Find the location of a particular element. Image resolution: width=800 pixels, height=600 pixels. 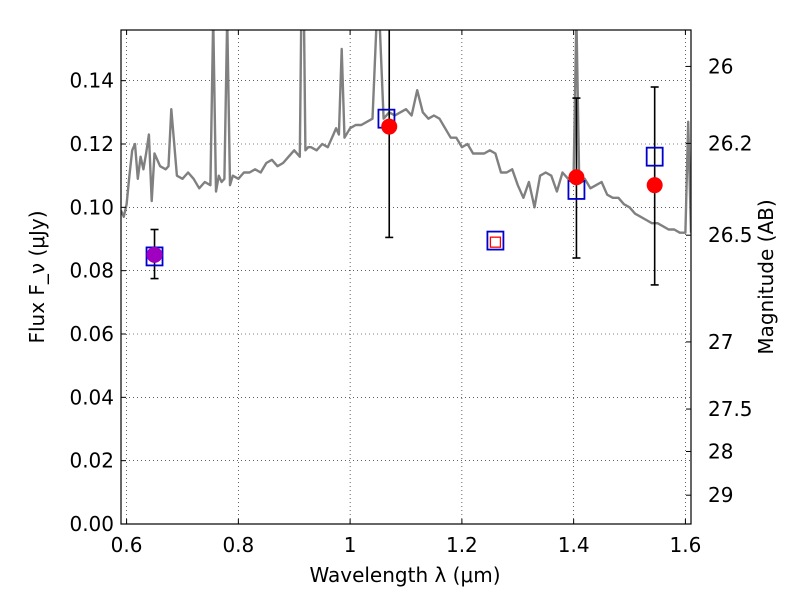

y-tick-label: 0.00 is located at coordinates (91, 524).